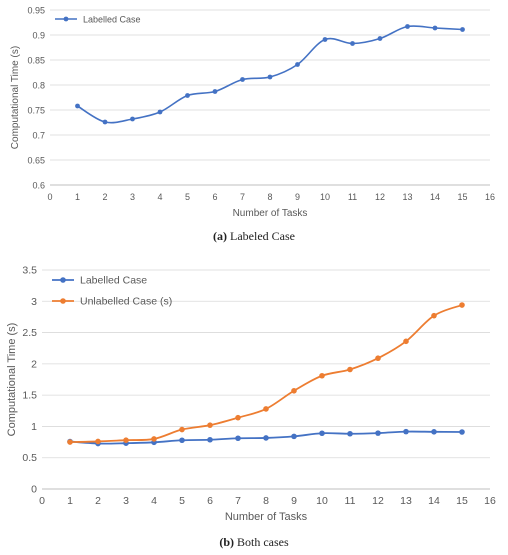  I want to click on y-tick-label: 1, so click(34, 427).